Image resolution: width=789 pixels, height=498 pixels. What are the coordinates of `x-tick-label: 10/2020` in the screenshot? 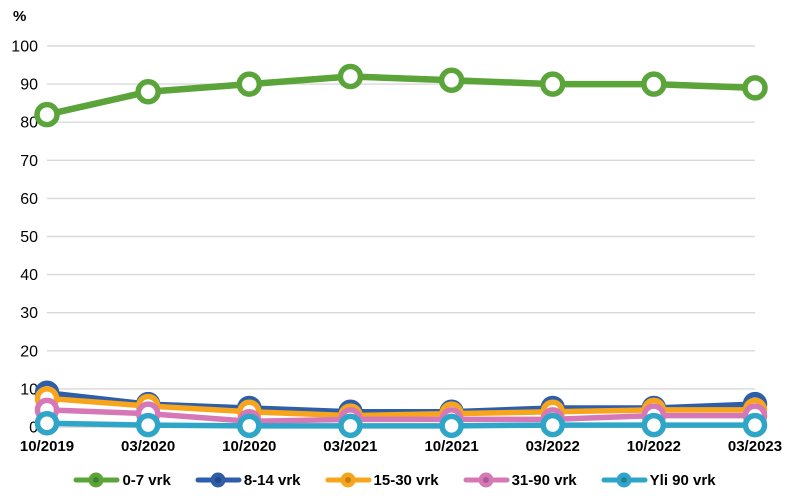 It's located at (249, 446).